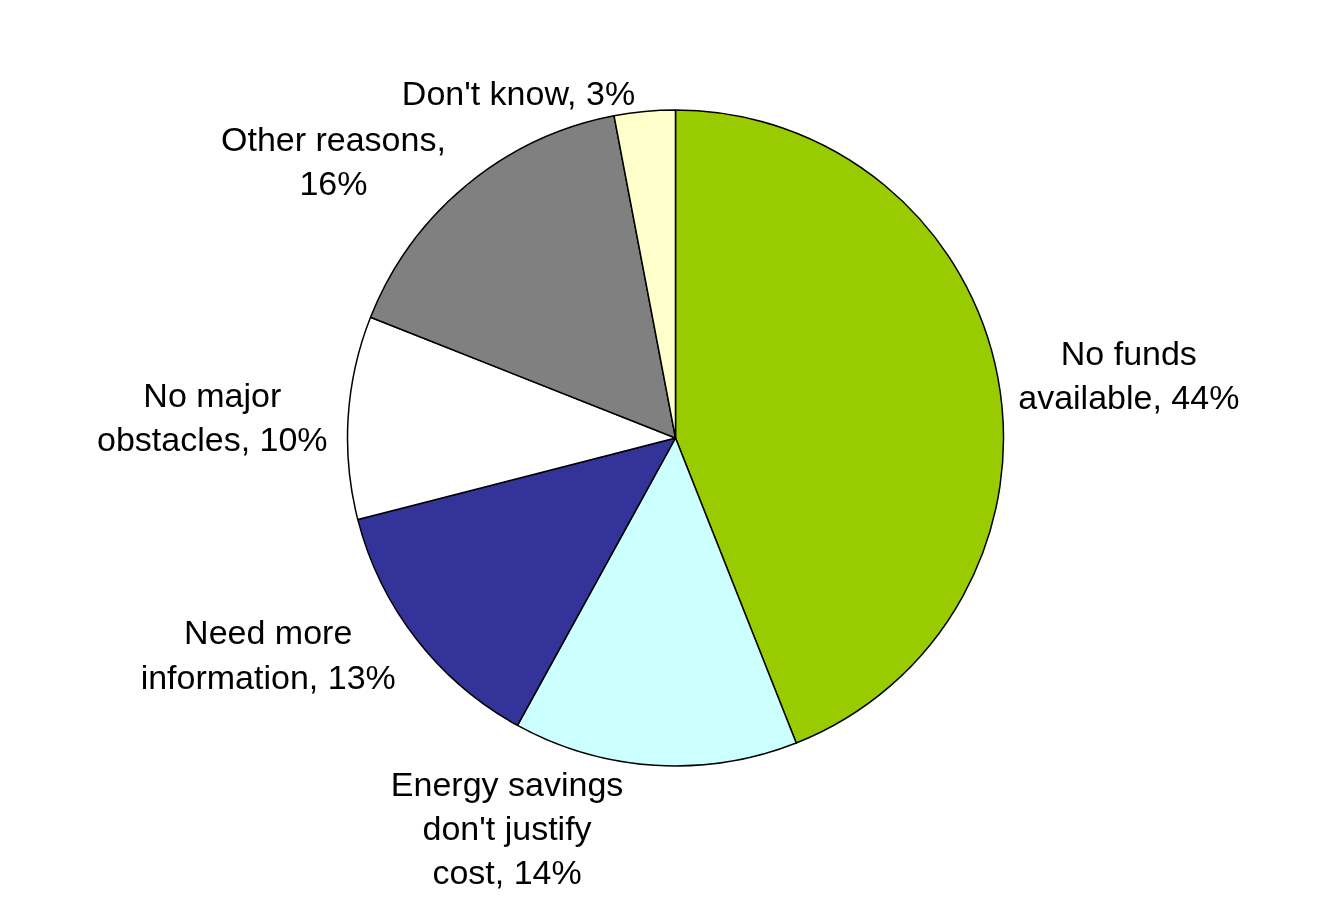  What do you see at coordinates (212, 417) in the screenshot?
I see `slice-label: No major obstacles, 10%` at bounding box center [212, 417].